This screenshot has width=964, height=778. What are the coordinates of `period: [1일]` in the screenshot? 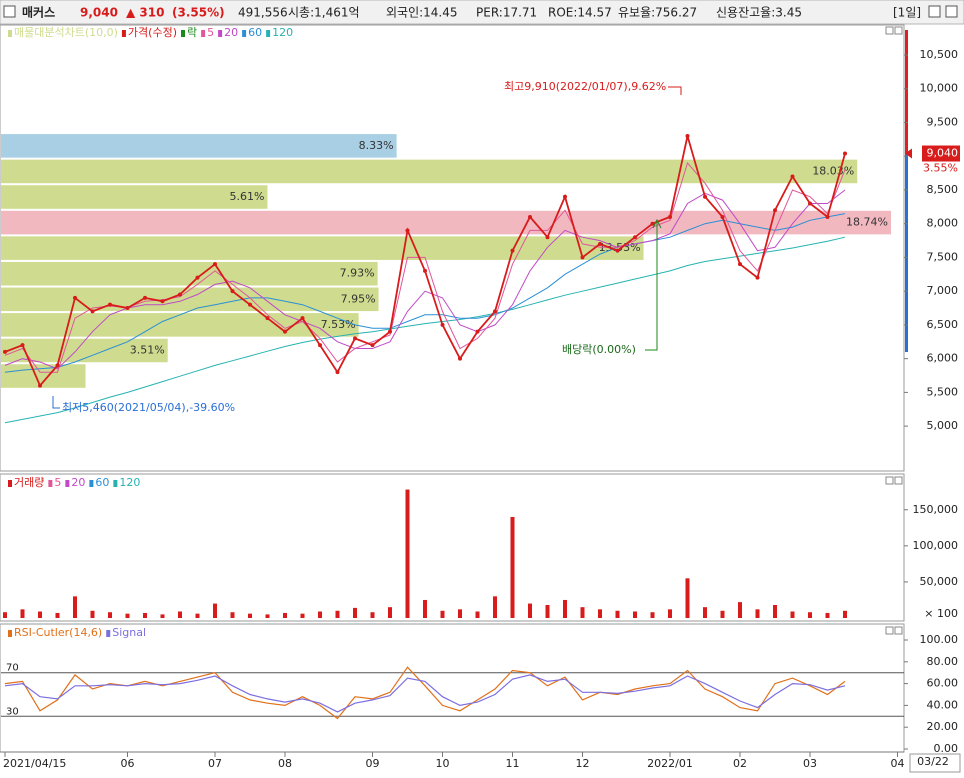 It's located at (907, 13).